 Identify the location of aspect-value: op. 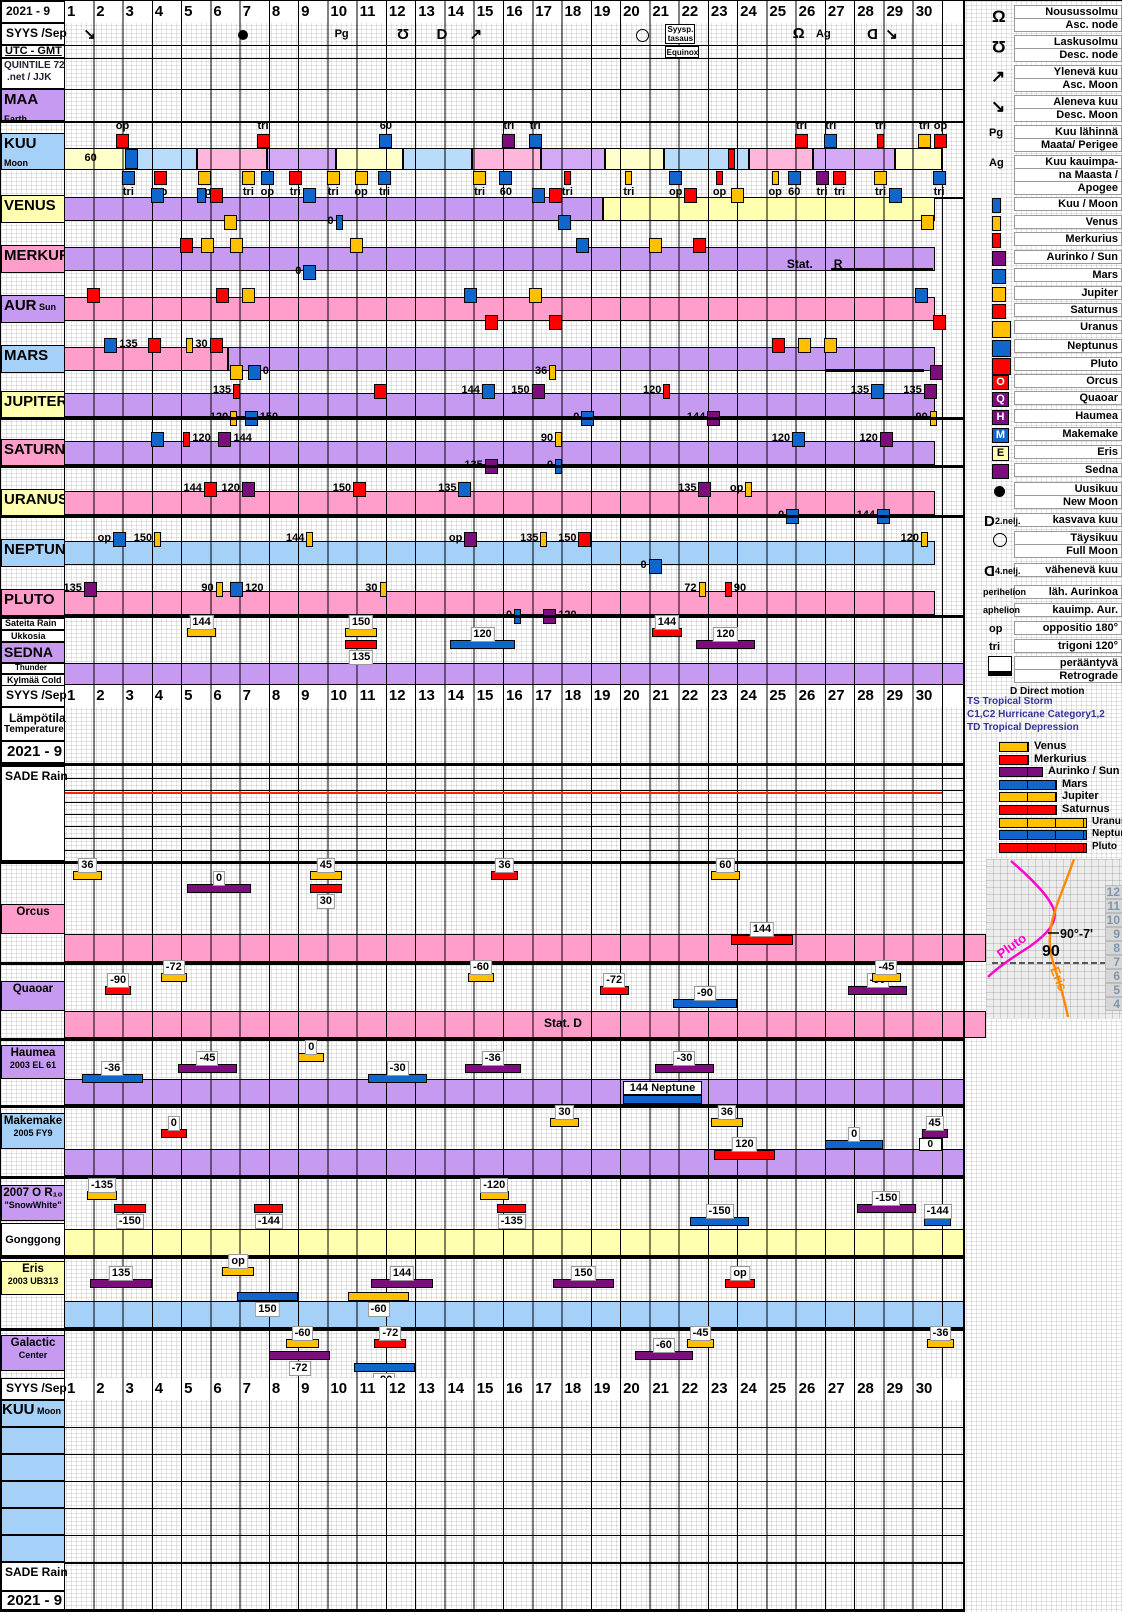
(455, 538).